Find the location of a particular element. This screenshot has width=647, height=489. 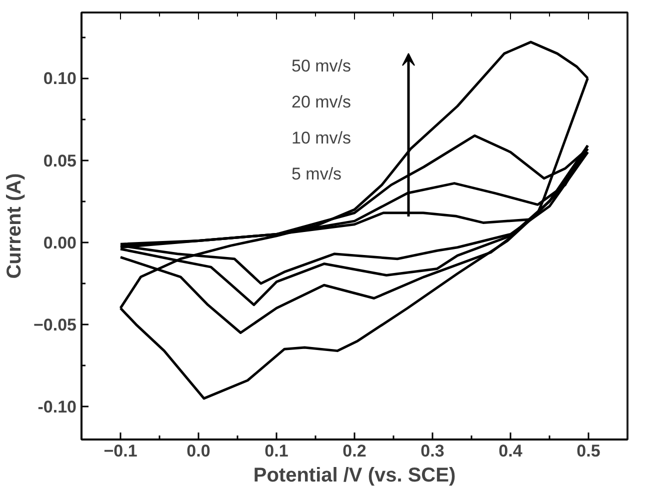

x-tick-label: 0.1 is located at coordinates (276, 451).